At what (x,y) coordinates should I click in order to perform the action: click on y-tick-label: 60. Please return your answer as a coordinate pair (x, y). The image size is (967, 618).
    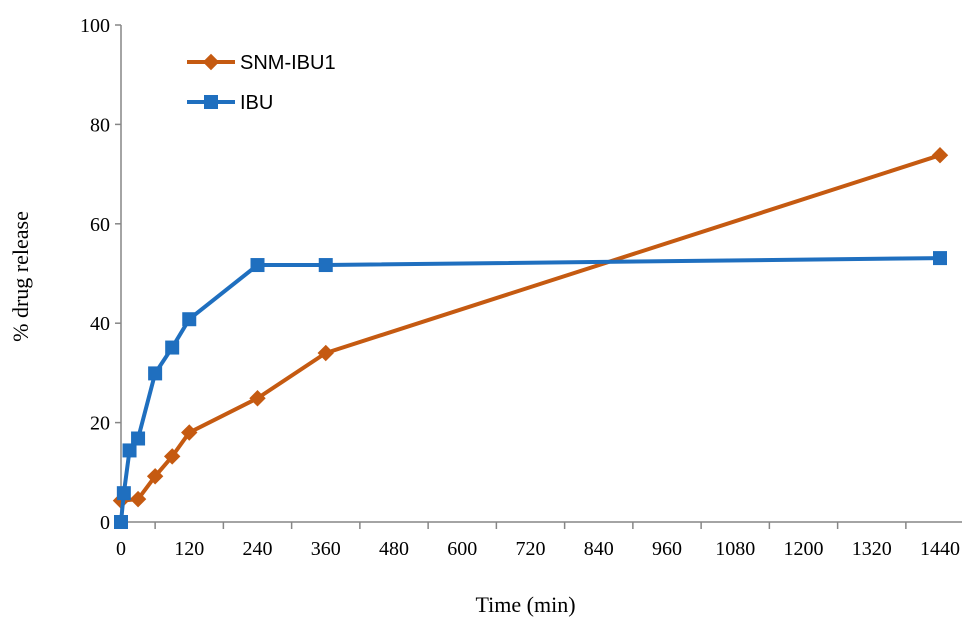
    Looking at the image, I should click on (100, 225).